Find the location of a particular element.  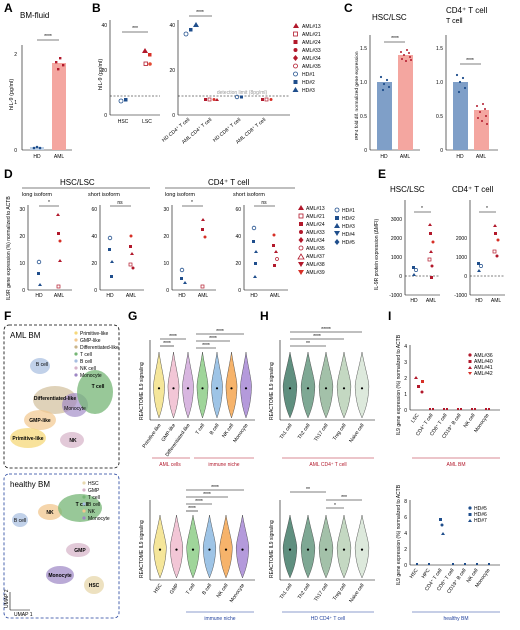

panel-c-title-right-2: T cell is located at coordinates (454, 21).